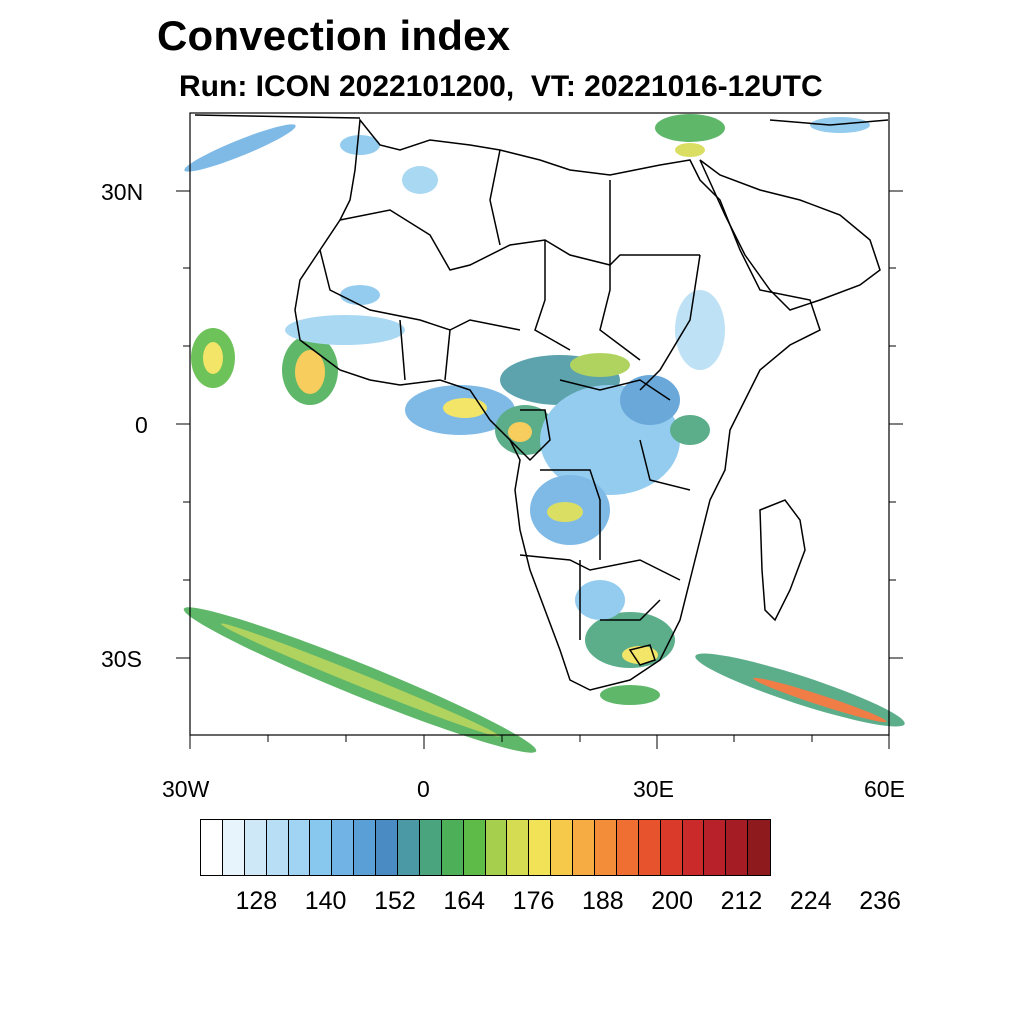 The width and height of the screenshot is (1024, 1024). I want to click on lat-label-0: 0, so click(141, 425).